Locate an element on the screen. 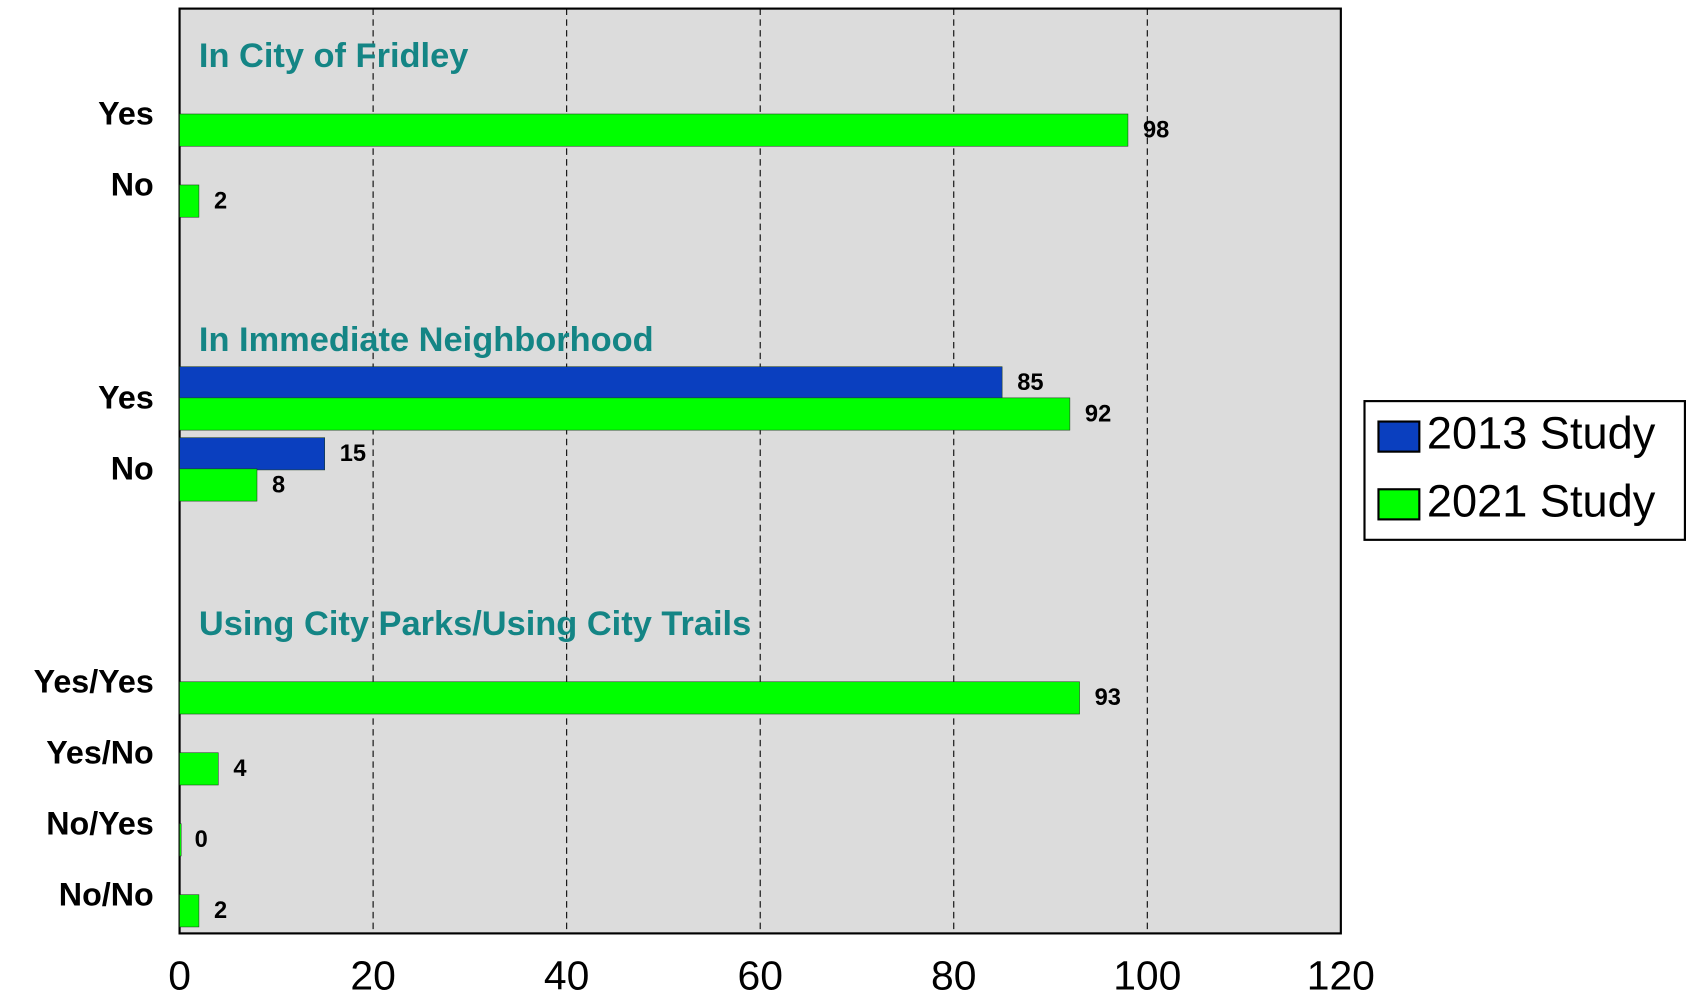 The width and height of the screenshot is (1686, 999). x-tick-label: 120 is located at coordinates (1341, 975).